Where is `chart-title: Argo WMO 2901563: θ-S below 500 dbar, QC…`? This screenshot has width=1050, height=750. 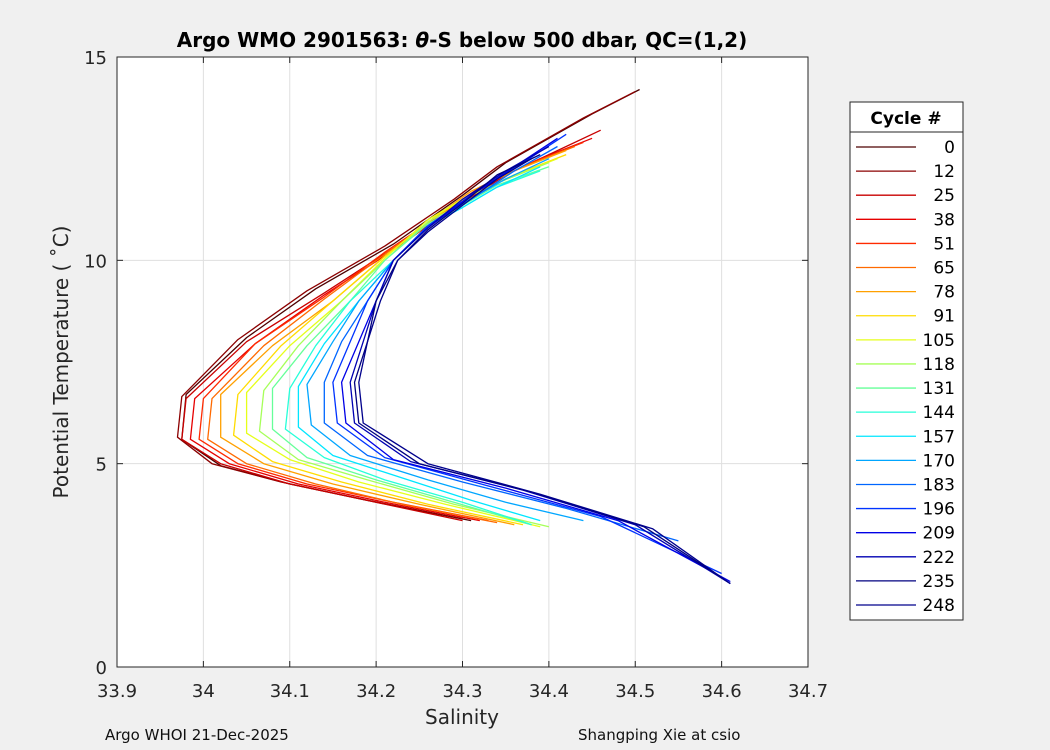 chart-title: Argo WMO 2901563: θ-S below 500 dbar, QC… is located at coordinates (462, 40).